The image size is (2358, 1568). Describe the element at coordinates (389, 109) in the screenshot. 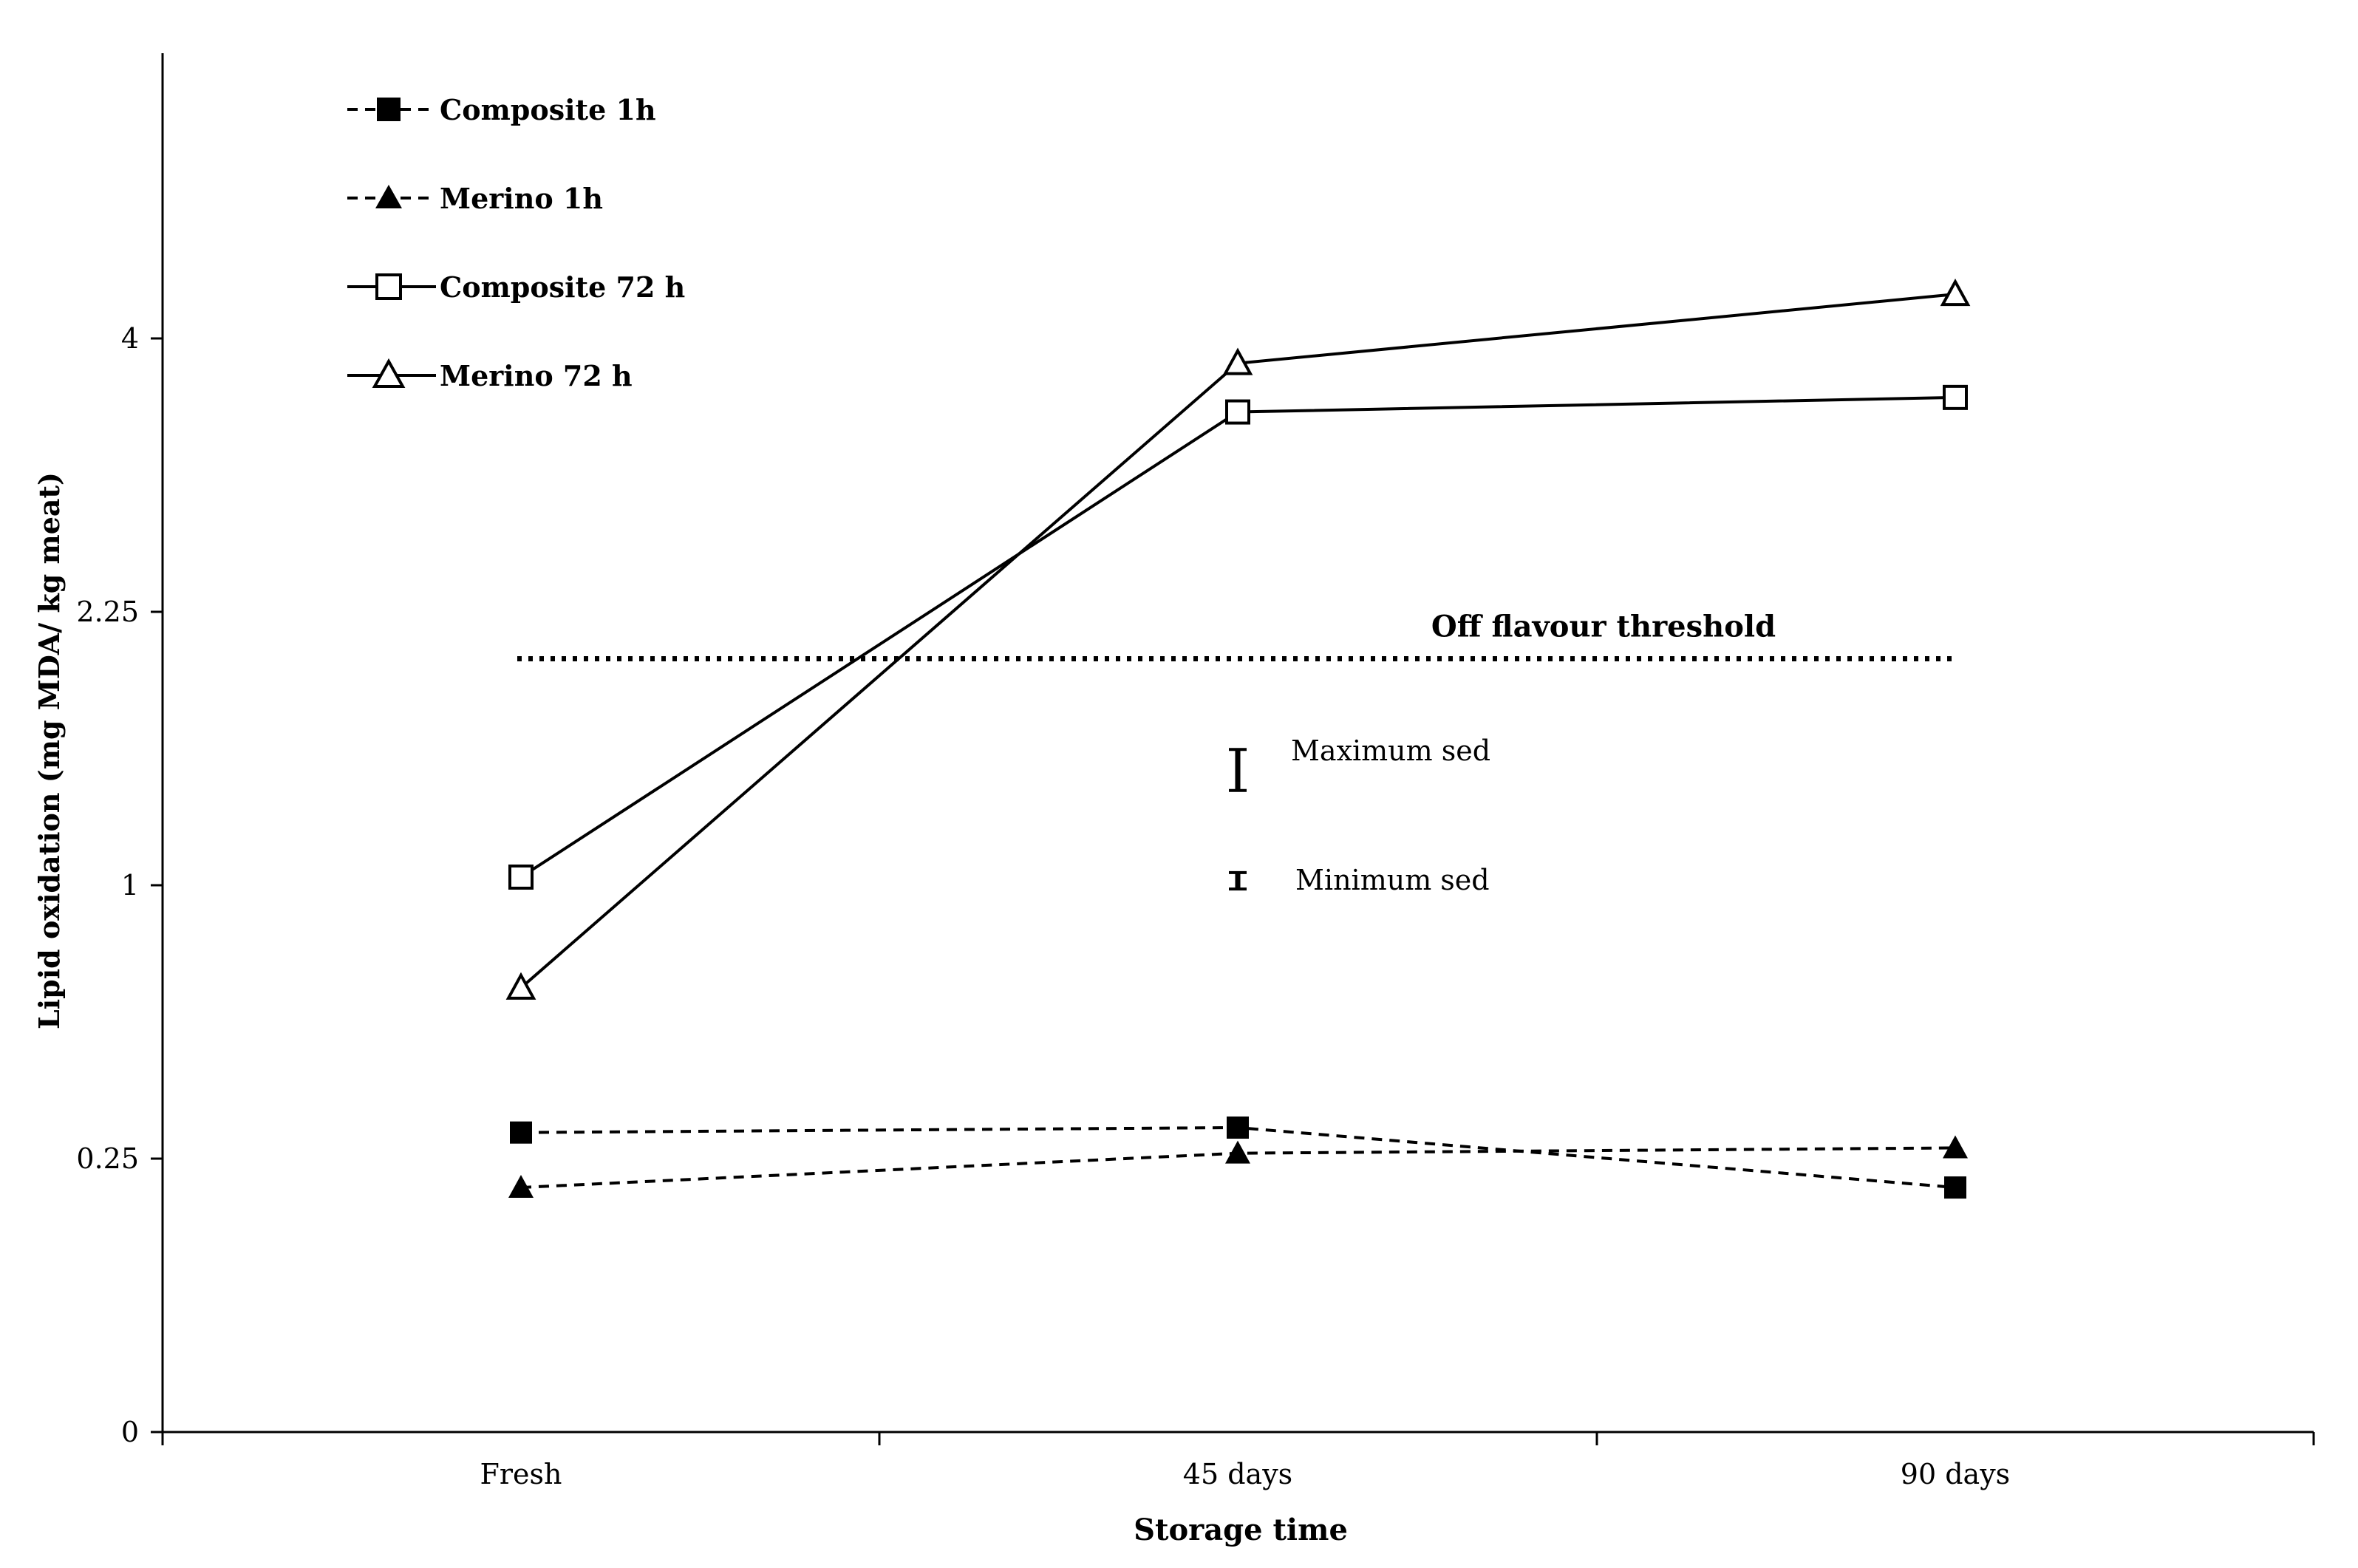

I see `filled-square-icon` at that location.